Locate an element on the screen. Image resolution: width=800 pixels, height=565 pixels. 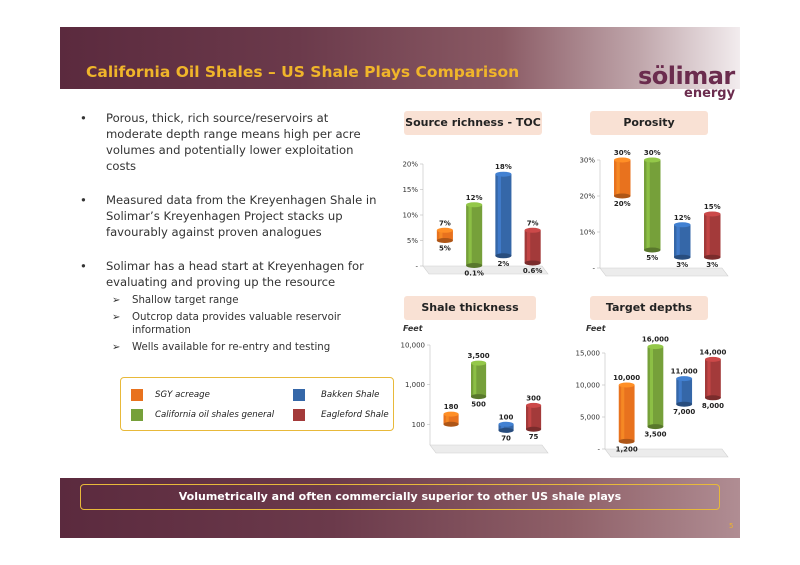
data-label-low: 0.1% is located at coordinates (473, 273).